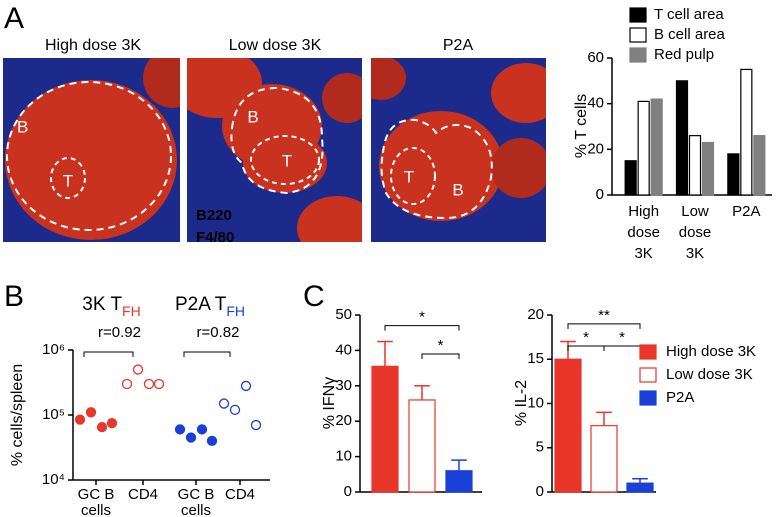 The height and width of the screenshot is (517, 783). I want to click on y-tick-label: 30, so click(343, 385).